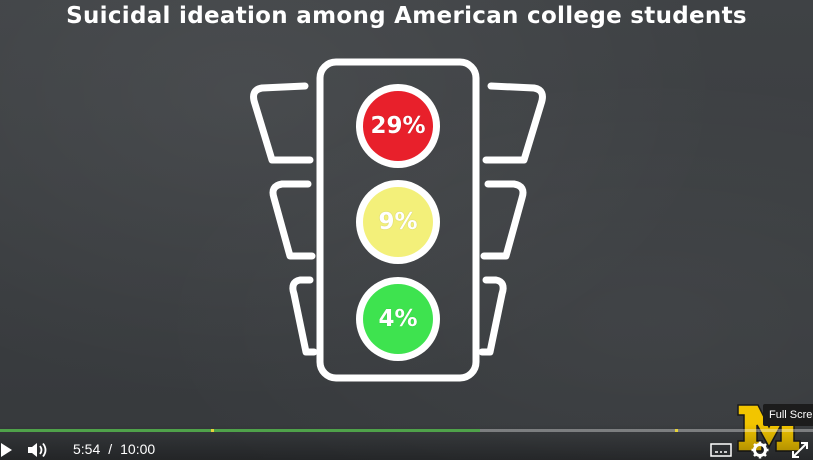  What do you see at coordinates (292, 220) in the screenshot?
I see `left-visor-mid` at bounding box center [292, 220].